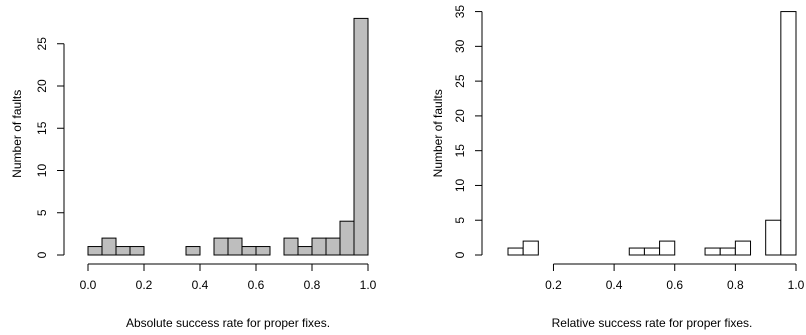 Image resolution: width=806 pixels, height=335 pixels. I want to click on x-axis-title: Relative success rate for proper fixes., so click(652, 323).